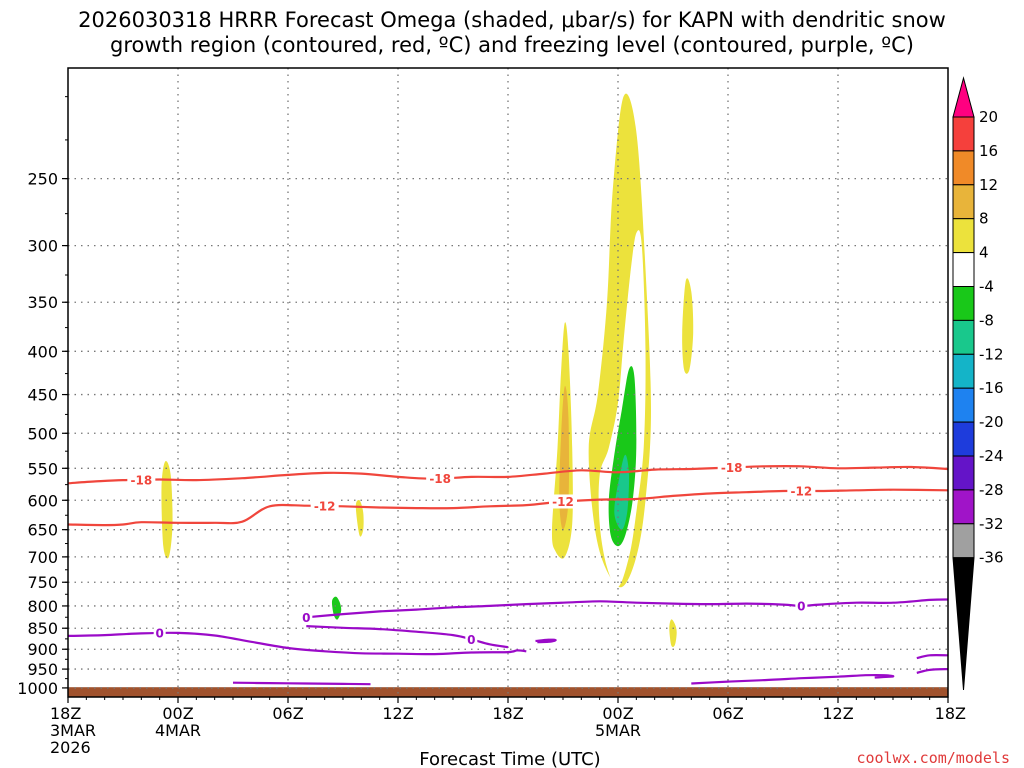 The height and width of the screenshot is (768, 1024). What do you see at coordinates (984, 219) in the screenshot?
I see `colorbar-label-3: 8` at bounding box center [984, 219].